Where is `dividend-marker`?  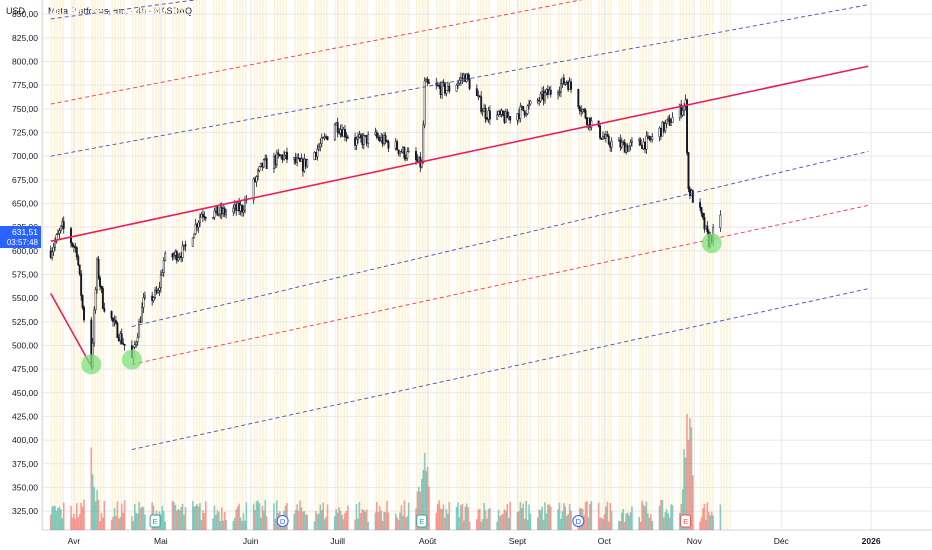 dividend-marker is located at coordinates (282, 521).